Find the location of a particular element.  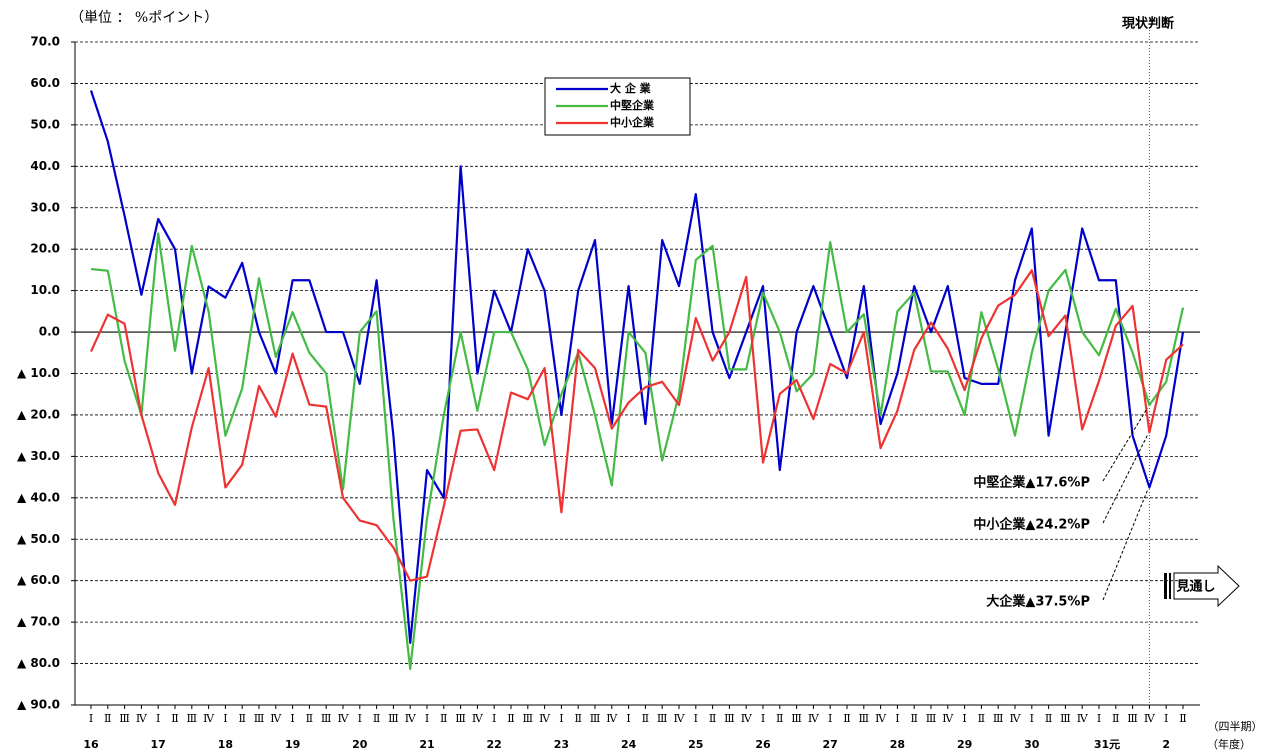

year-label: 24 is located at coordinates (629, 744).